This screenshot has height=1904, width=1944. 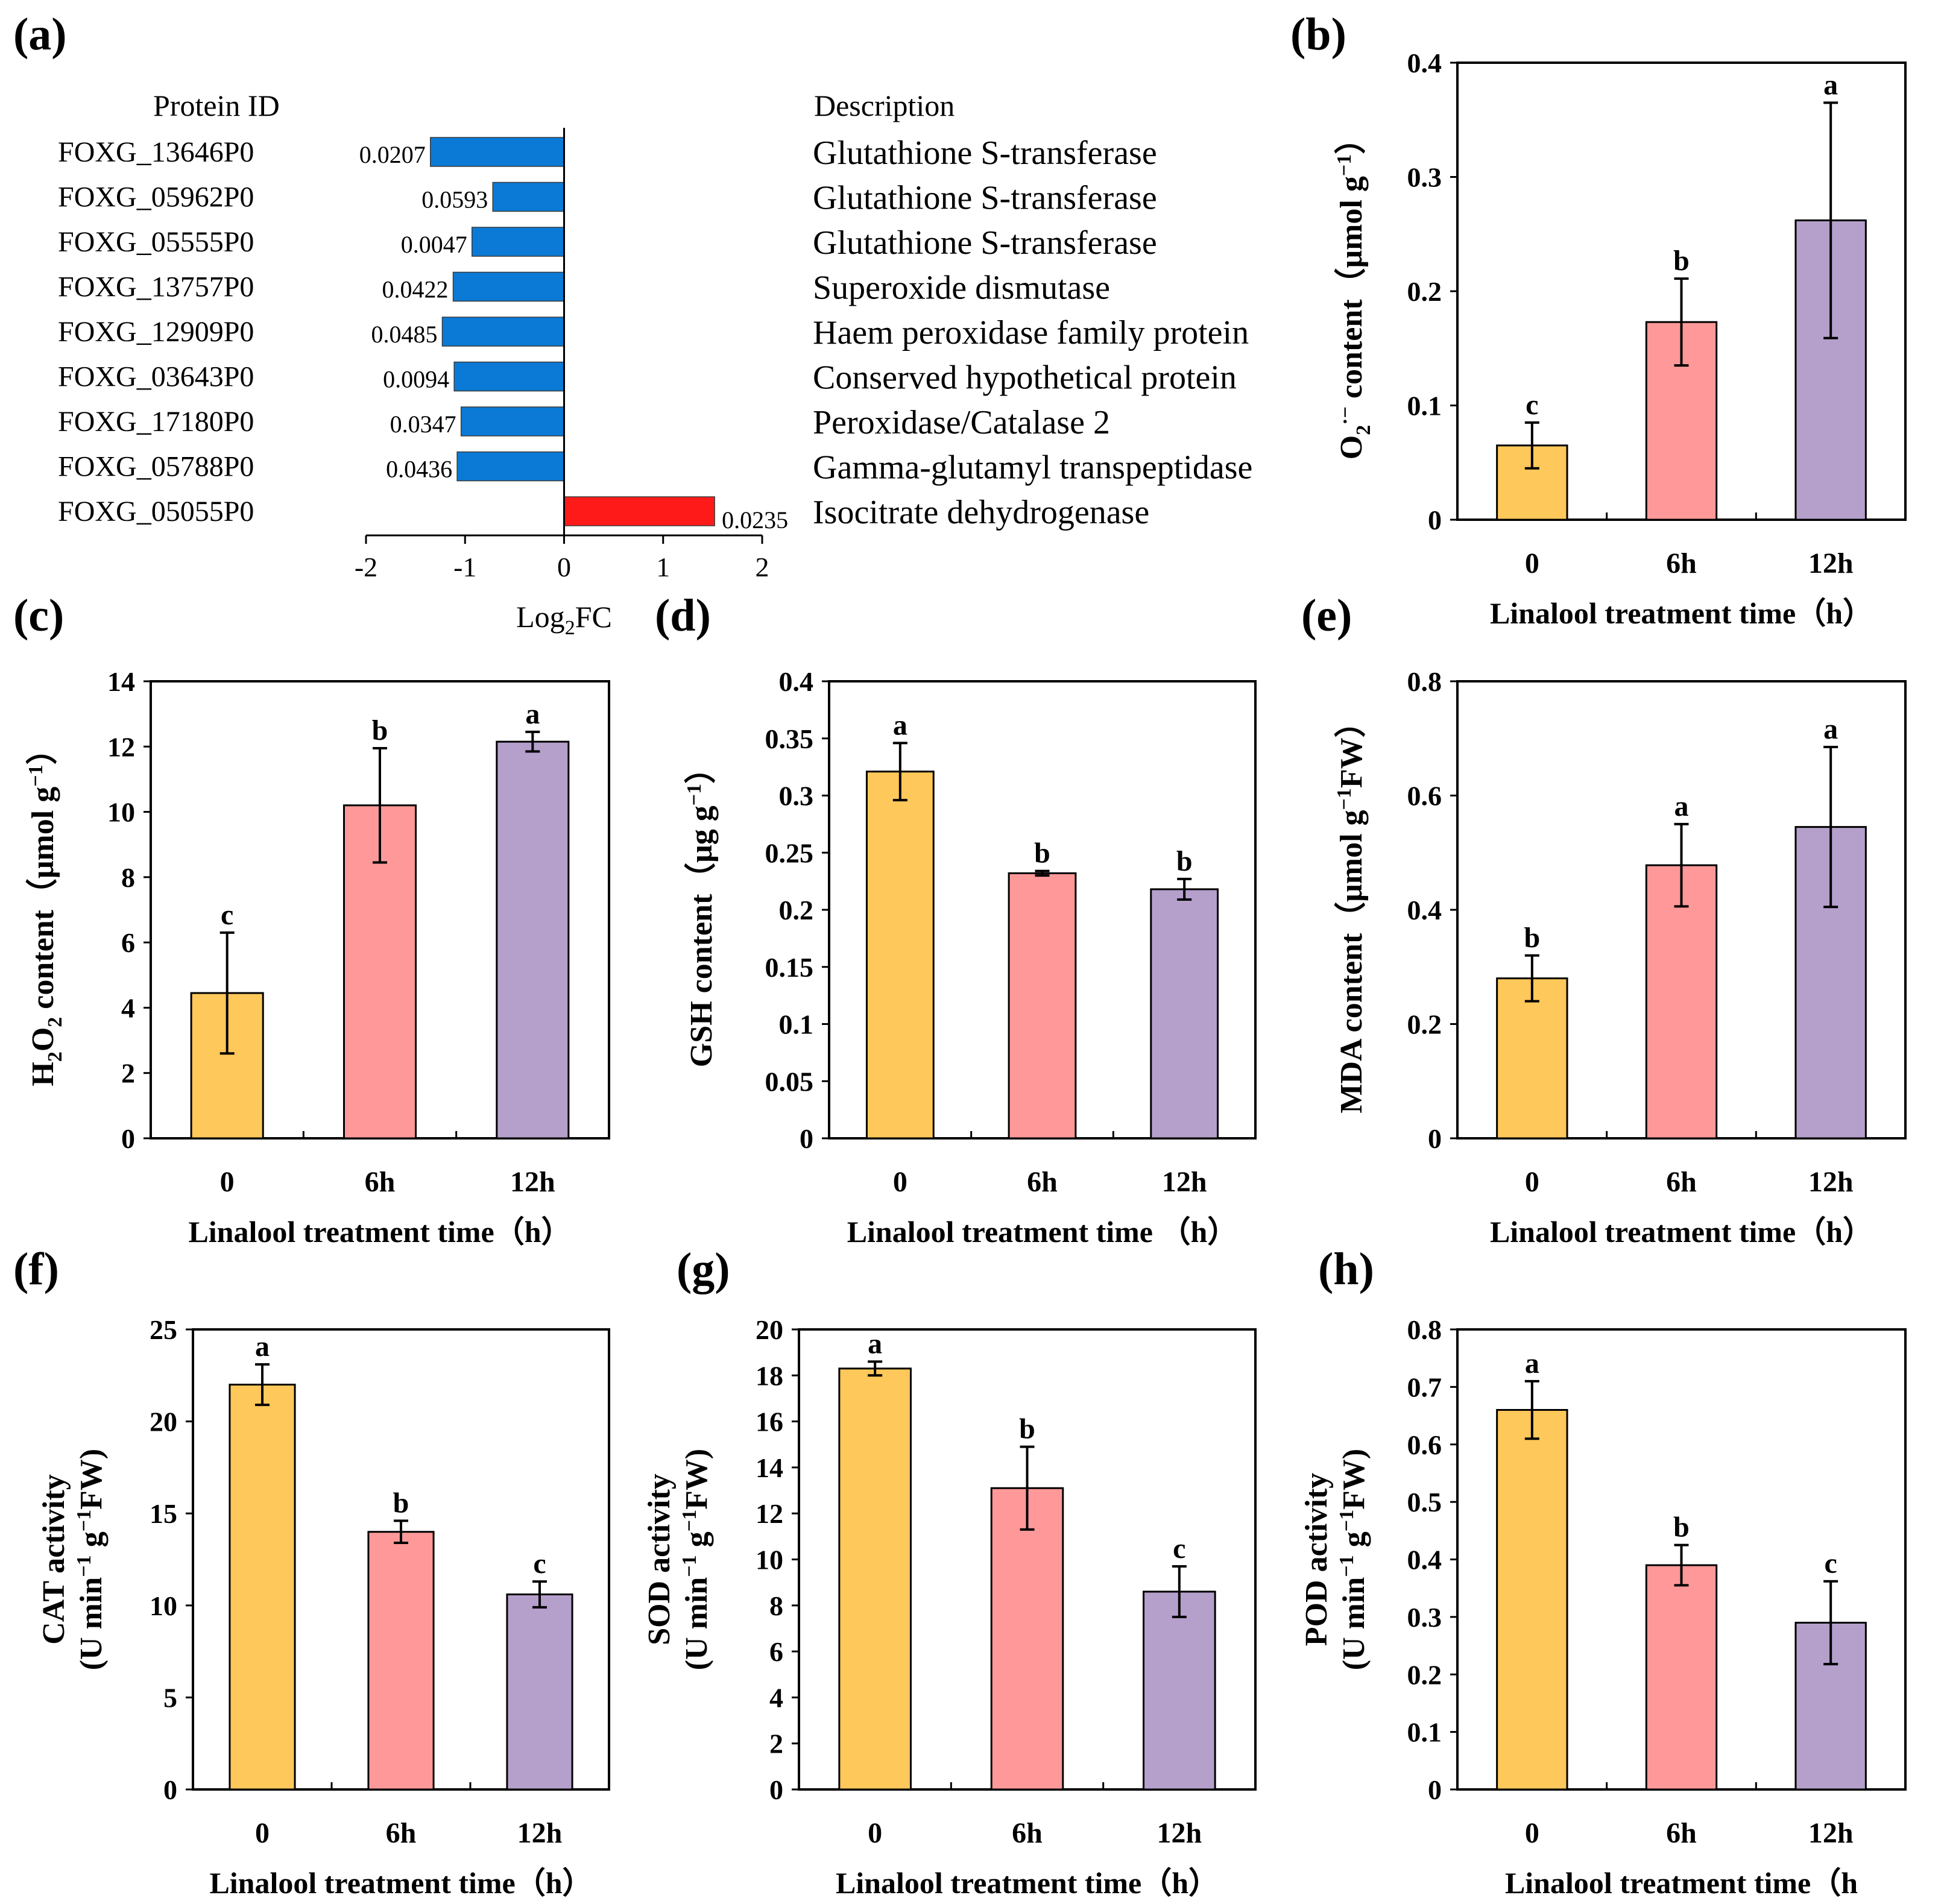 What do you see at coordinates (769, 1422) in the screenshot?
I see `y-tick-label: 16` at bounding box center [769, 1422].